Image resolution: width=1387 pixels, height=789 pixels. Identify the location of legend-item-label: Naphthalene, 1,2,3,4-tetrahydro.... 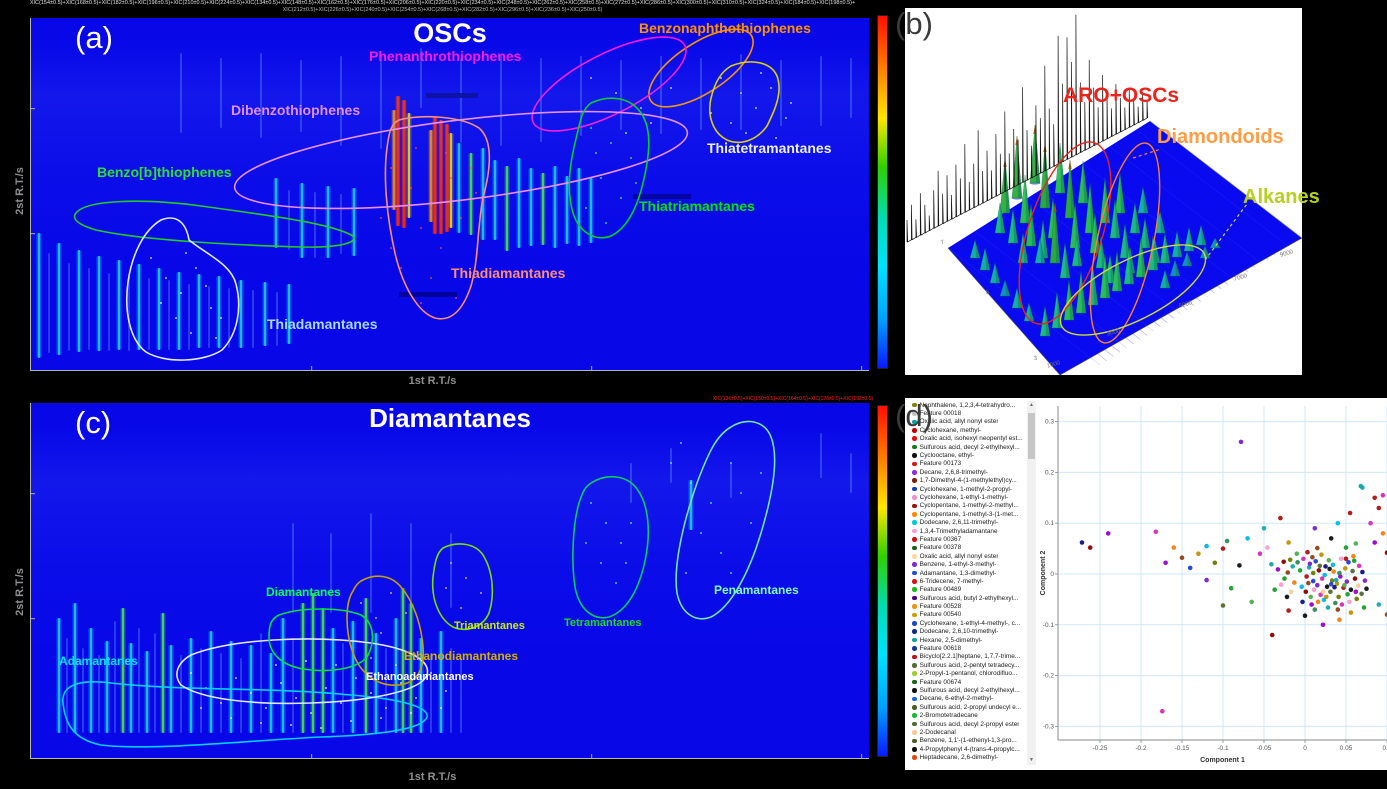
(967, 405).